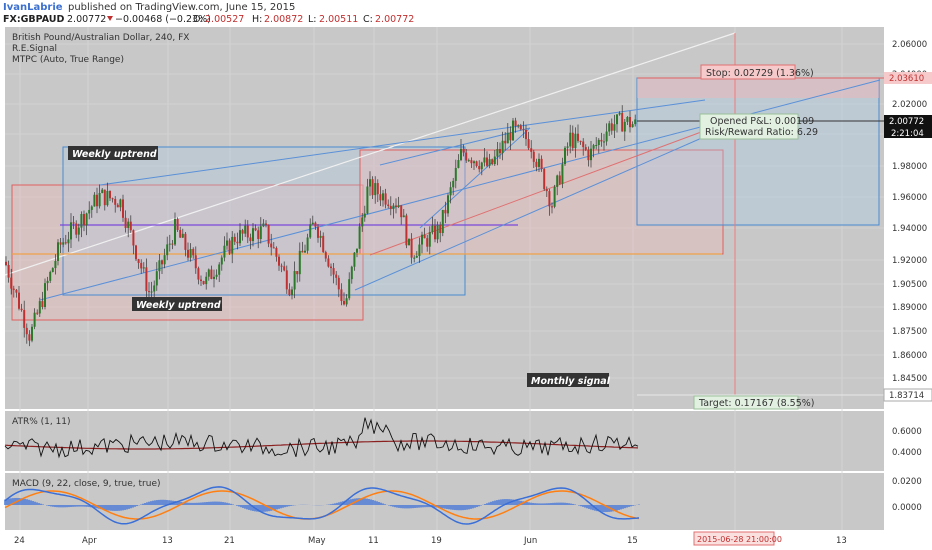 The image size is (932, 550). I want to click on header-bar, so click(466, 13).